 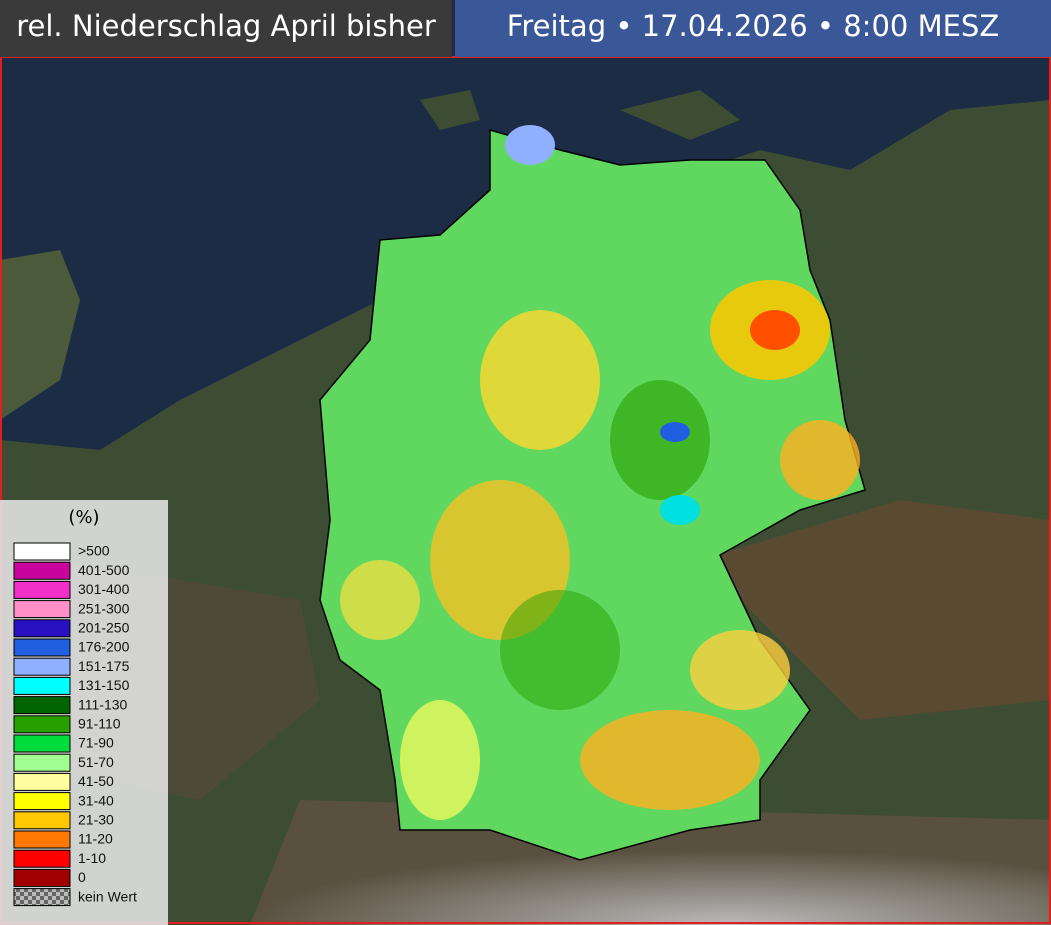 I want to click on map-title: rel. Niederschlag April bisher, so click(x=226, y=26).